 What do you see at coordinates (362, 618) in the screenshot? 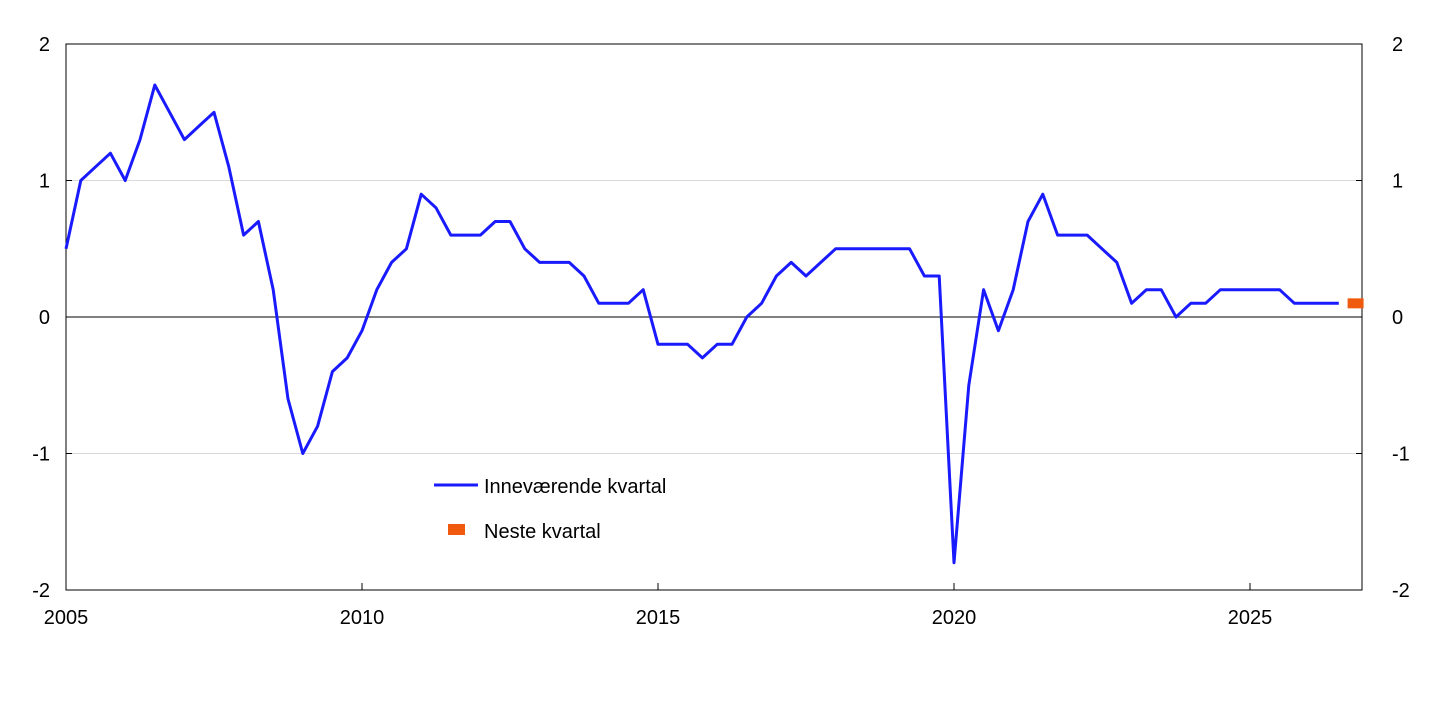
I see `x-tick-label: 2010` at bounding box center [362, 618].